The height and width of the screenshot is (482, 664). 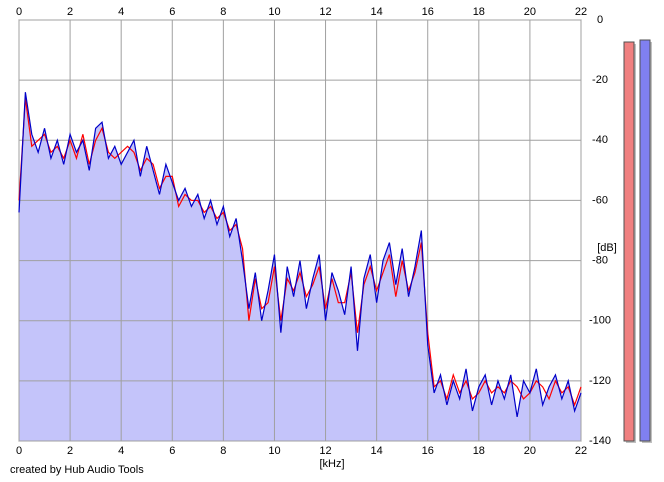 I want to click on y-tick-label: 0, so click(x=600, y=20).